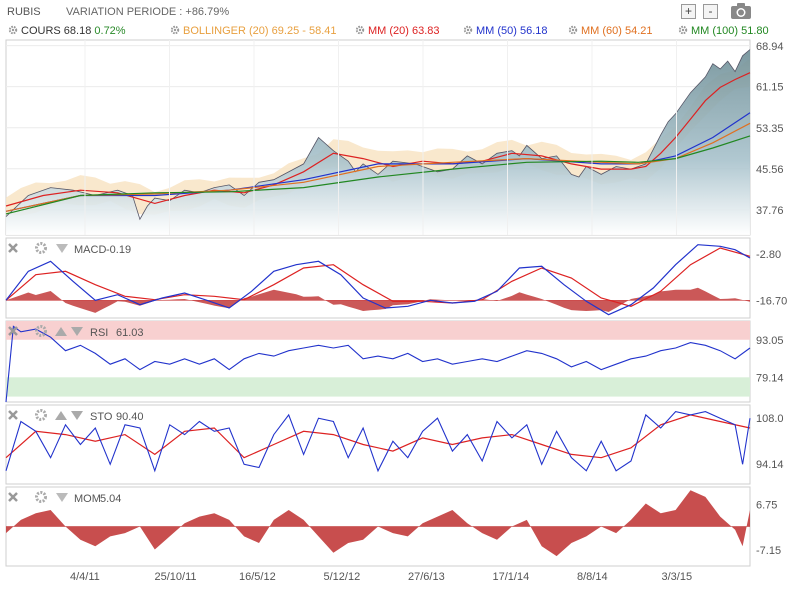 The image size is (793, 590). I want to click on price-tick-label: 37.76, so click(770, 211).